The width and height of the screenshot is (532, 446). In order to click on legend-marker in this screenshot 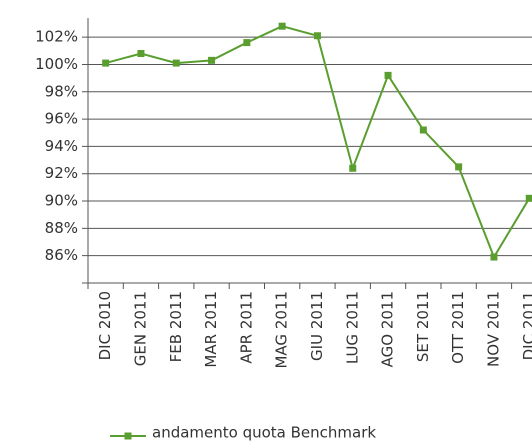, I will do `click(128, 436)`.